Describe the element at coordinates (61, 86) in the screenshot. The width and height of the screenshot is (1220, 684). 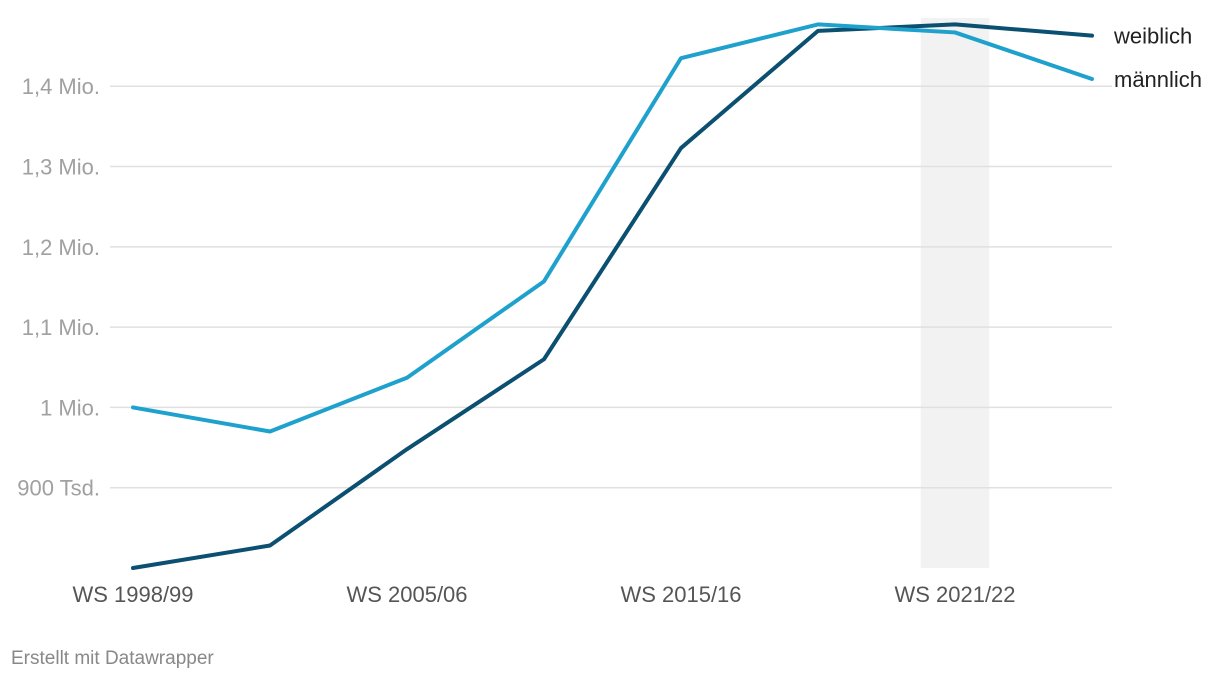
I see `y-tick-label: 1,4 Mio.` at that location.